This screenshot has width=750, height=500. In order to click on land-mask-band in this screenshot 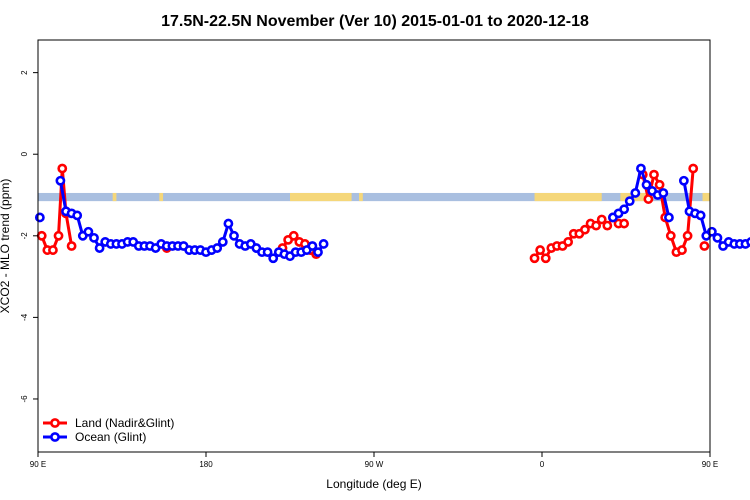, I will do `click(374, 197)`.